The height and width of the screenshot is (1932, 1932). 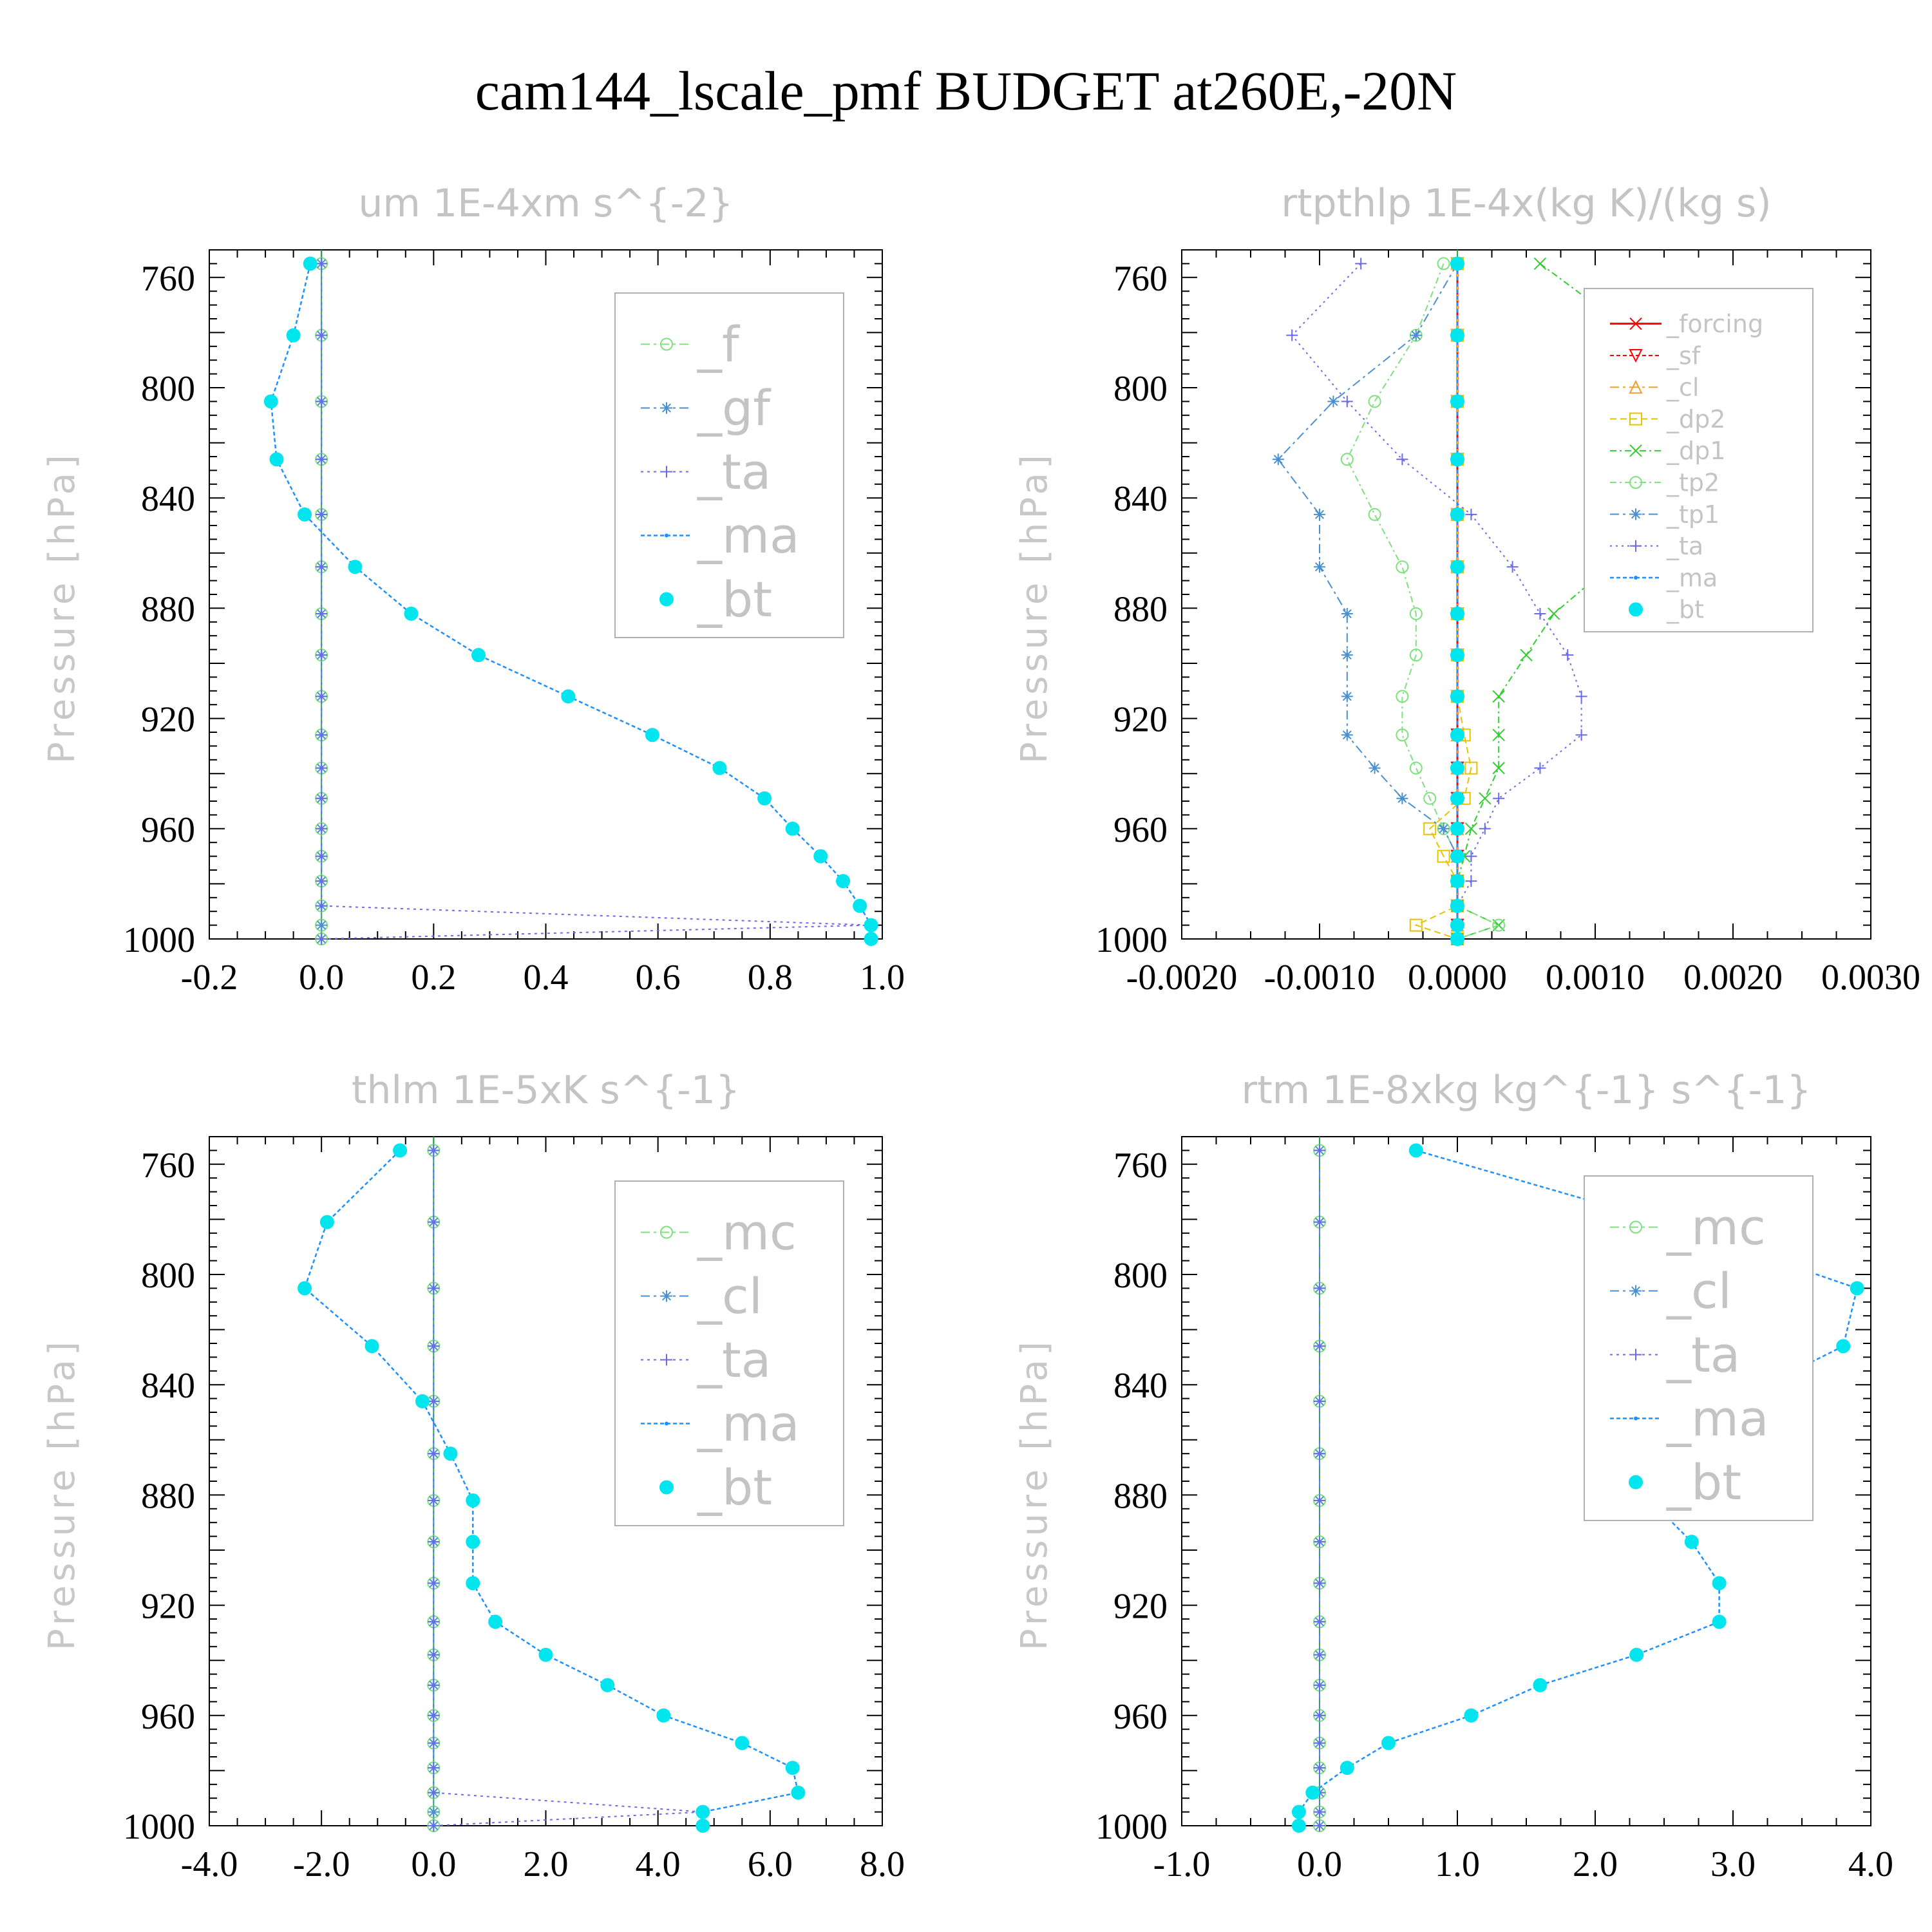 What do you see at coordinates (1682, 388) in the screenshot?
I see `legend-label: _cl` at bounding box center [1682, 388].